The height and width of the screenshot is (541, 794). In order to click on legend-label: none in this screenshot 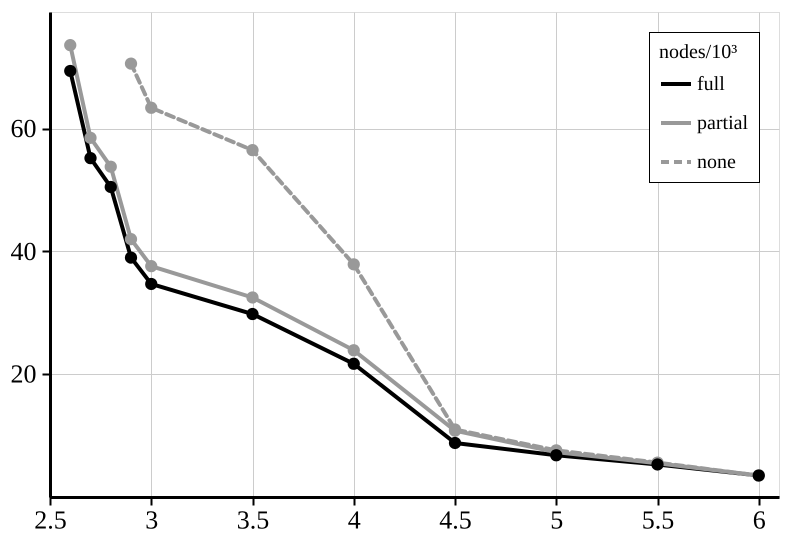, I will do `click(716, 162)`.